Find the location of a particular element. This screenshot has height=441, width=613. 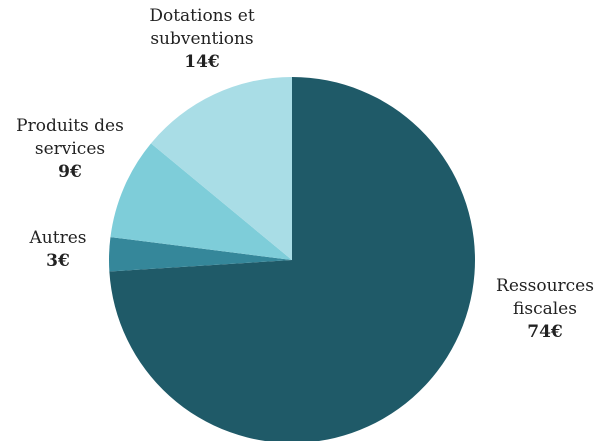

slice-label: Produits des services 9€ is located at coordinates (70, 149).